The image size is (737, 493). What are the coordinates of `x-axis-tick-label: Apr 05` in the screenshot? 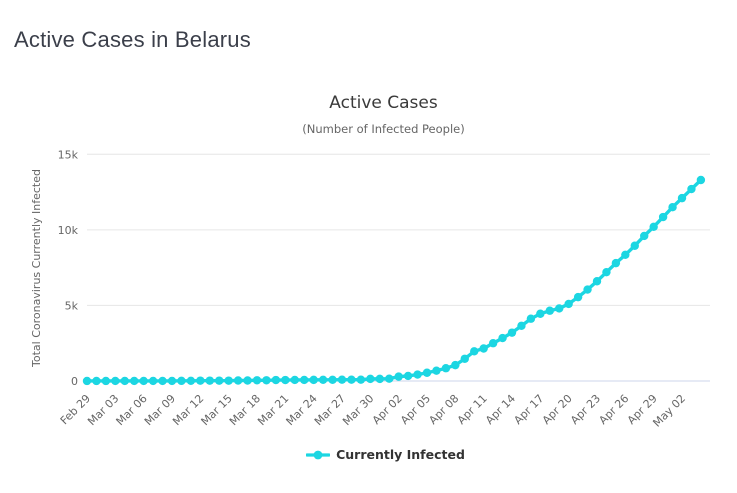 It's located at (415, 409).